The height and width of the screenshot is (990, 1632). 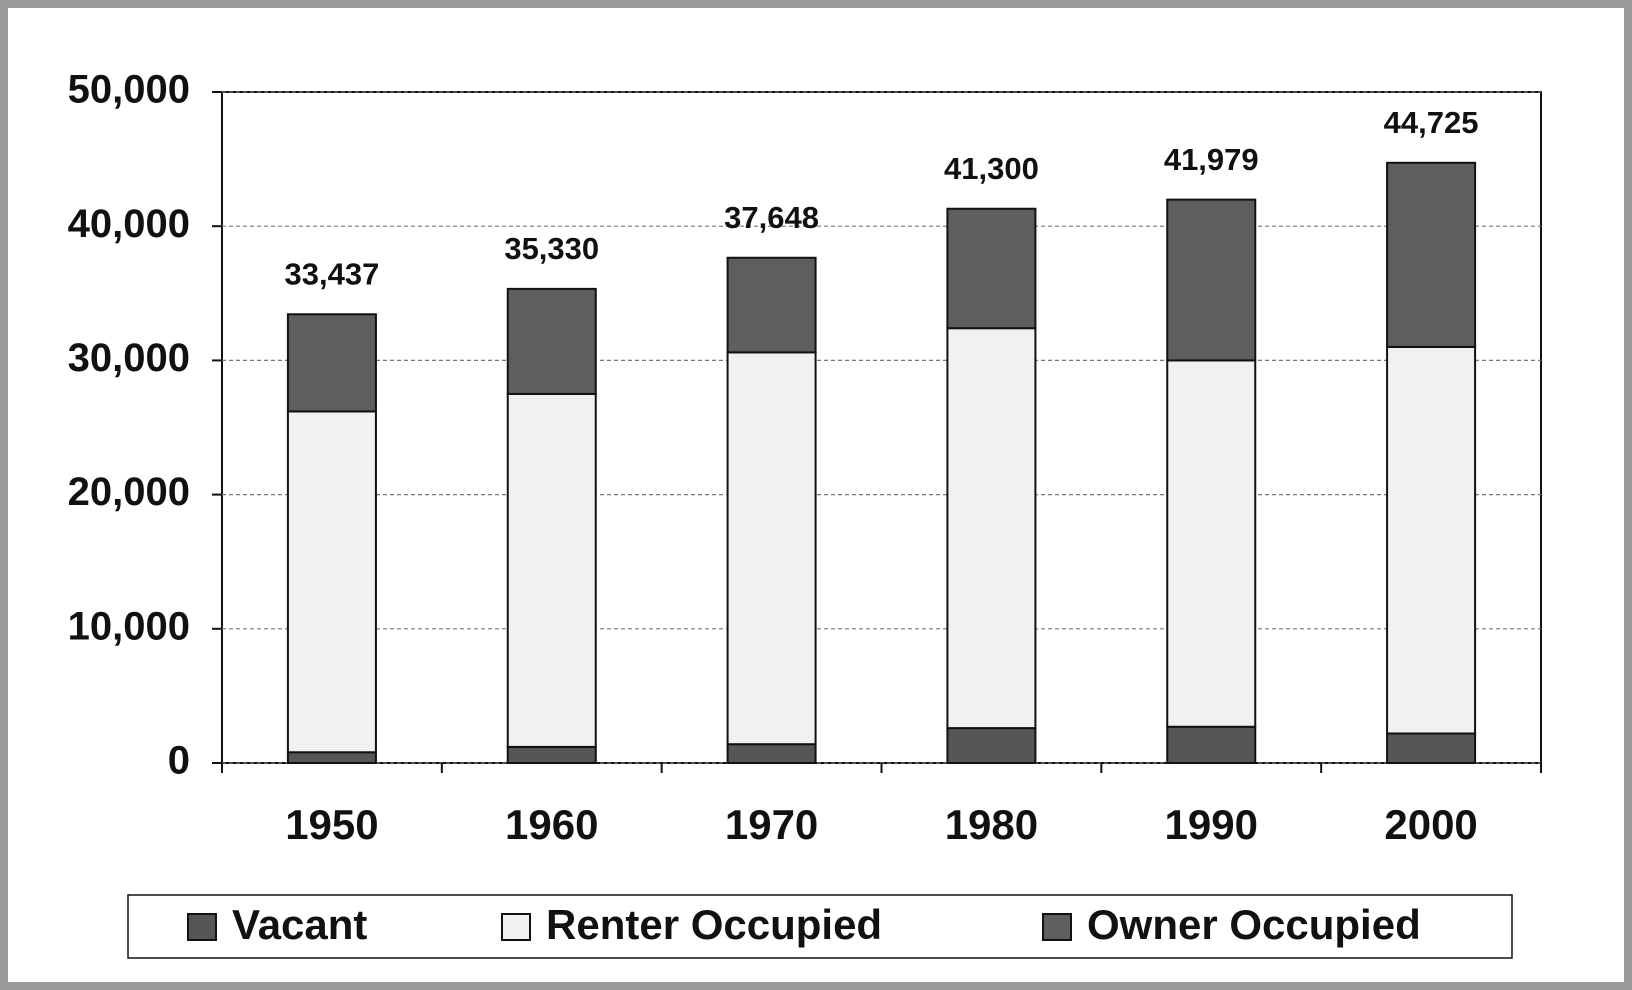 What do you see at coordinates (129, 358) in the screenshot?
I see `y-tick-label: 30,000` at bounding box center [129, 358].